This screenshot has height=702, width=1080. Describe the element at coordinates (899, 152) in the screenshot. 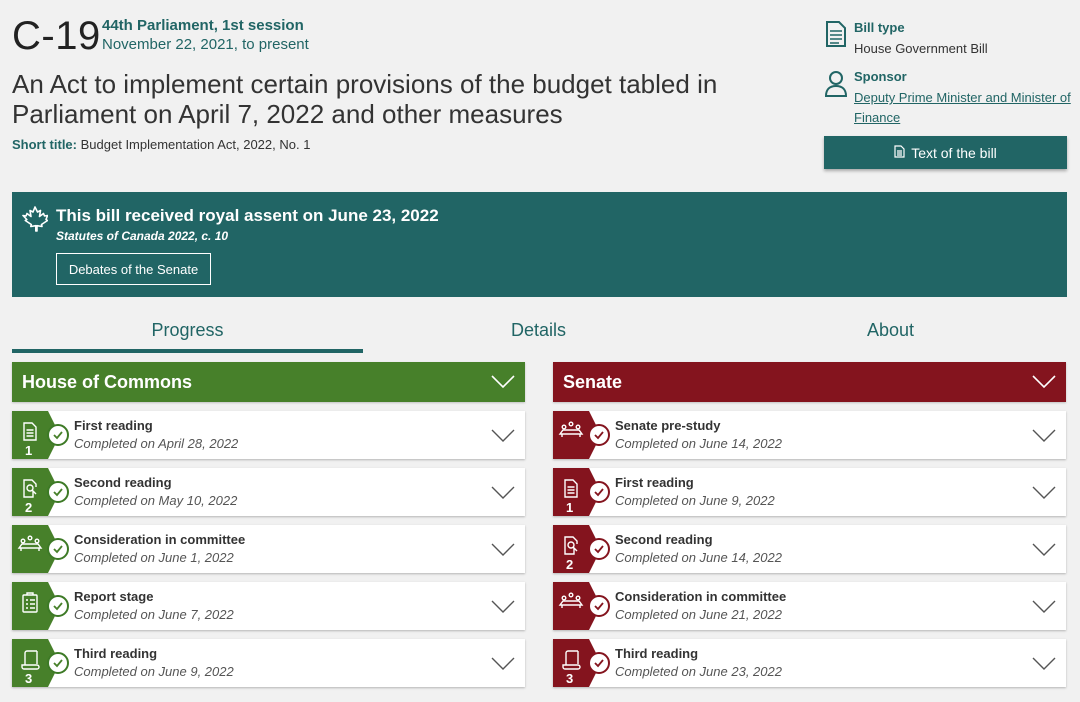

I see `file-icon` at that location.